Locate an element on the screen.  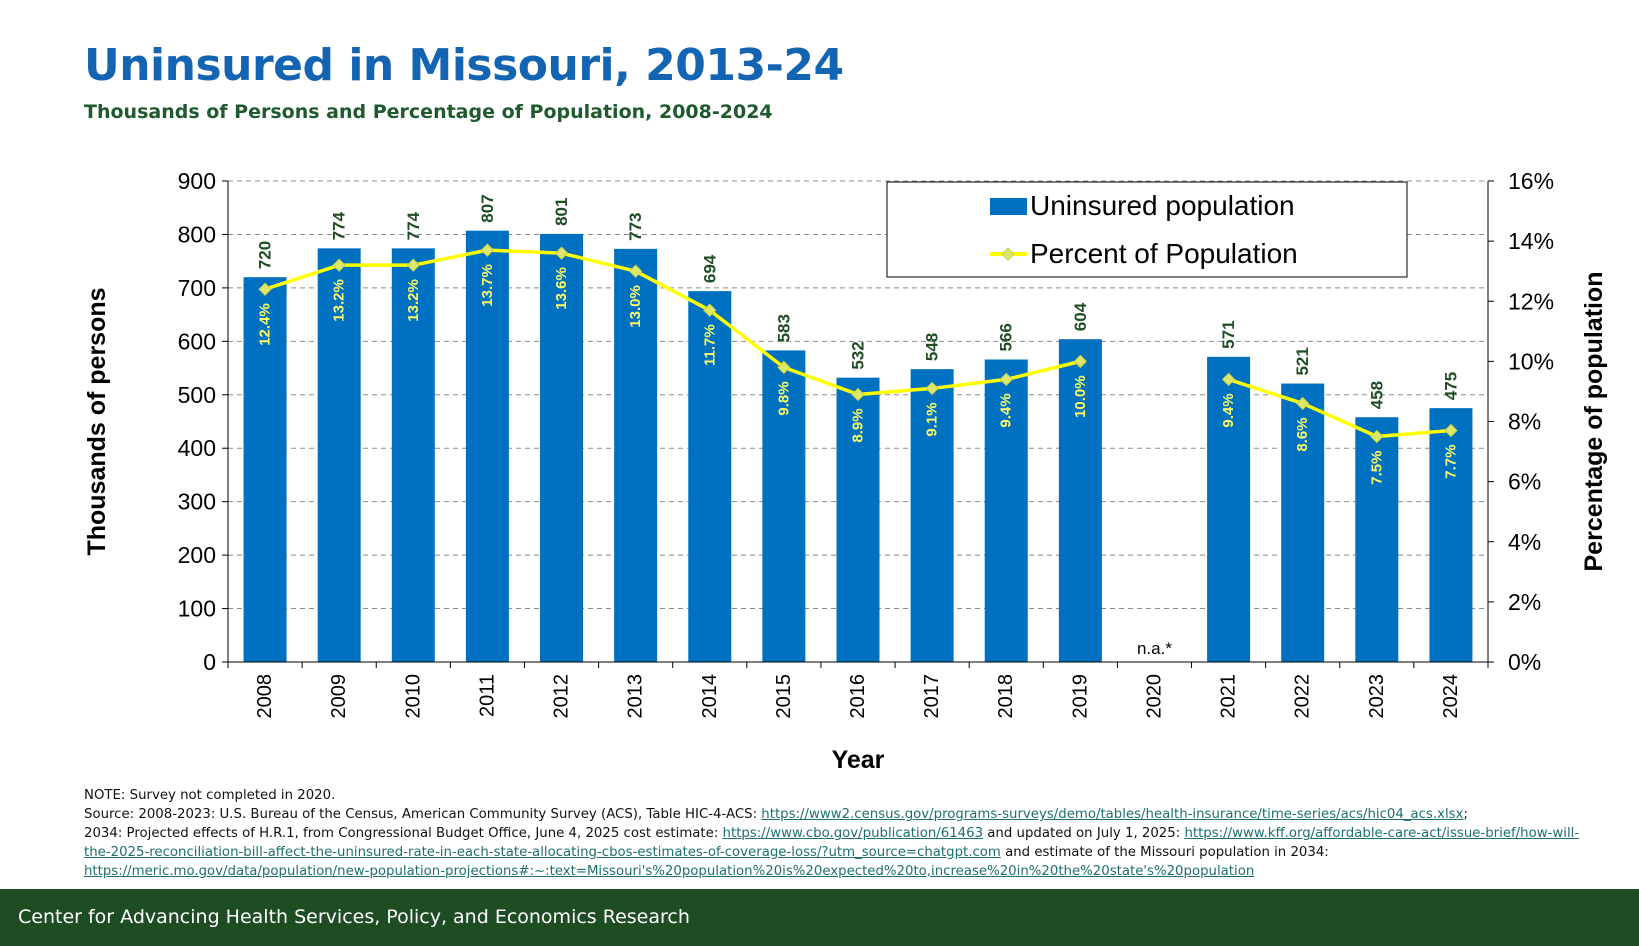
x-tick-label: 2013 is located at coordinates (636, 696).